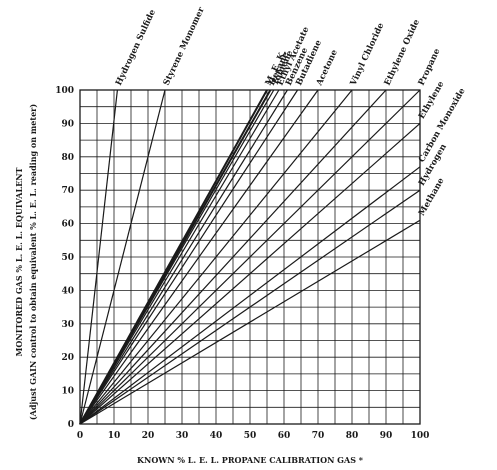  I want to click on x-tick-label: 60, so click(284, 436).